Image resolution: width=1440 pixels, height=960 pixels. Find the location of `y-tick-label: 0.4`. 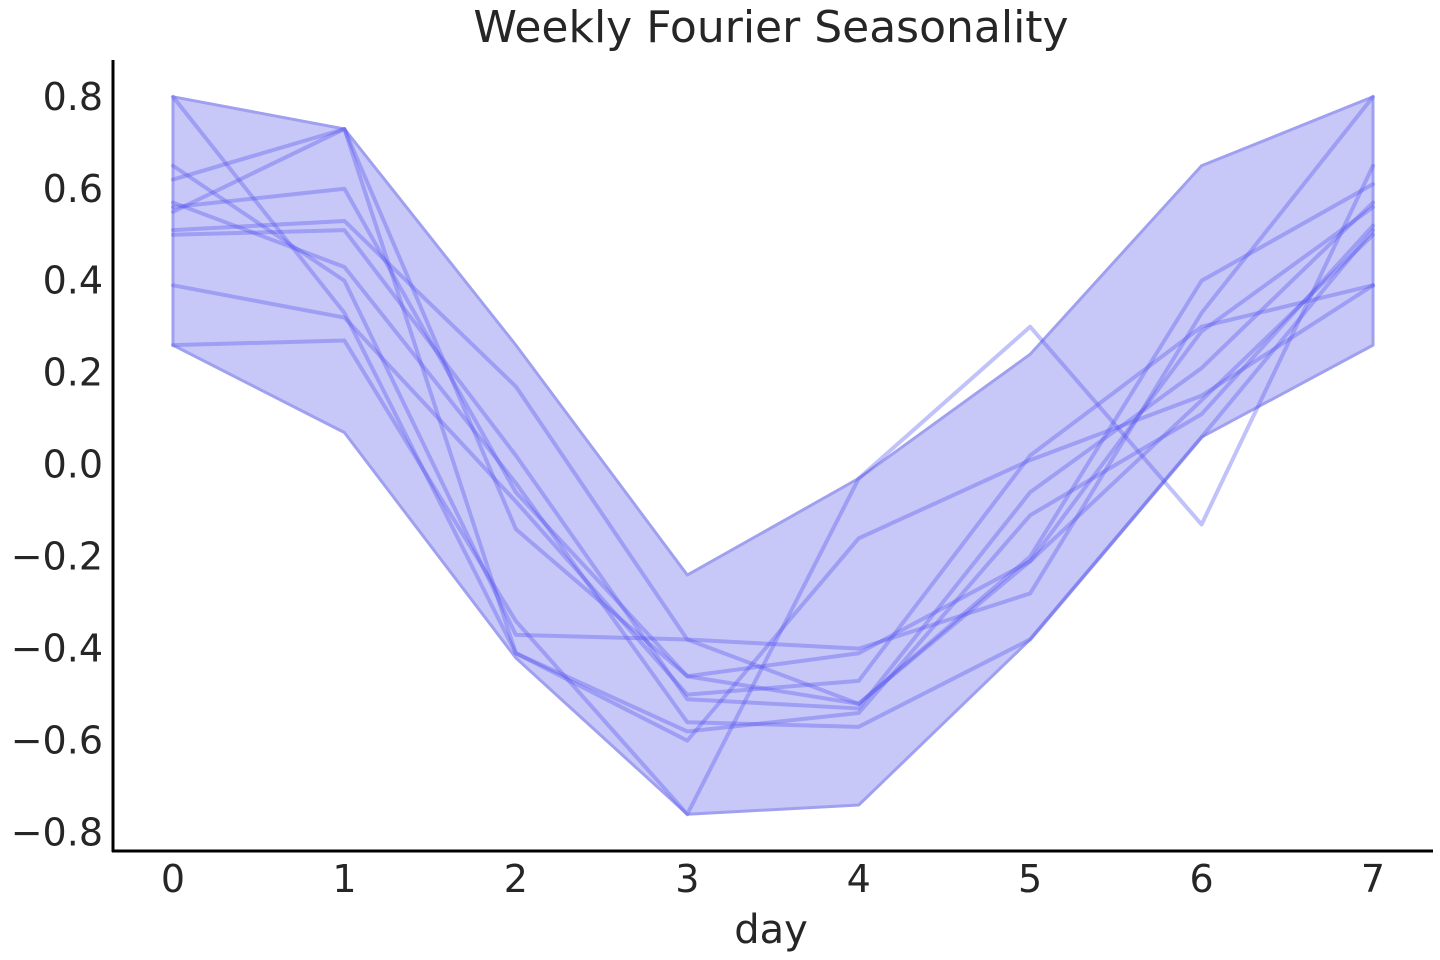

y-tick-label: 0.4 is located at coordinates (73, 281).